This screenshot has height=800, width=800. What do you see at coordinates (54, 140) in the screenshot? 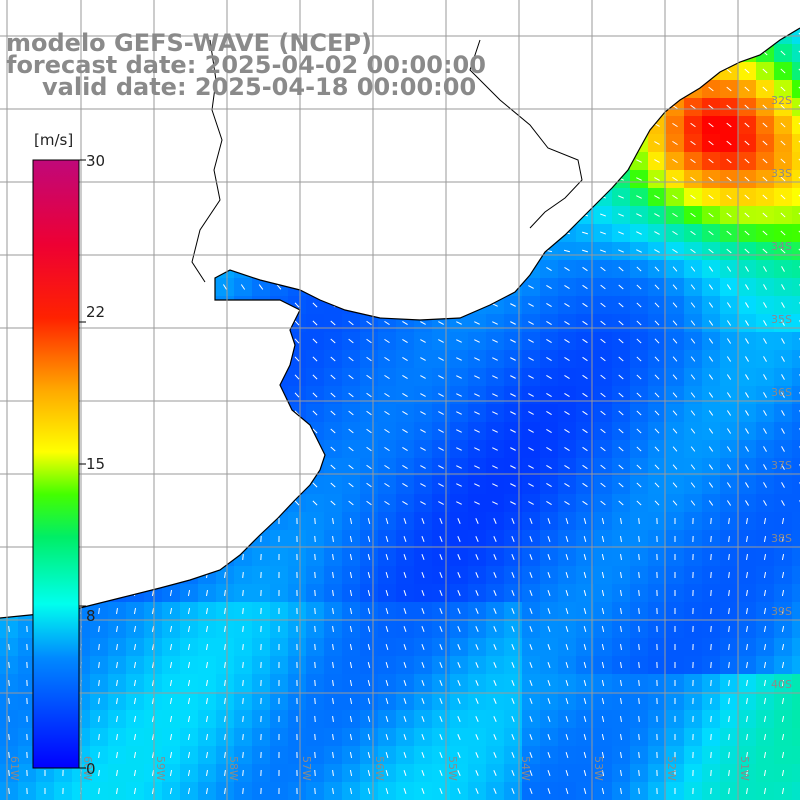
I see `colorbar-unit: [m/s]` at bounding box center [54, 140].